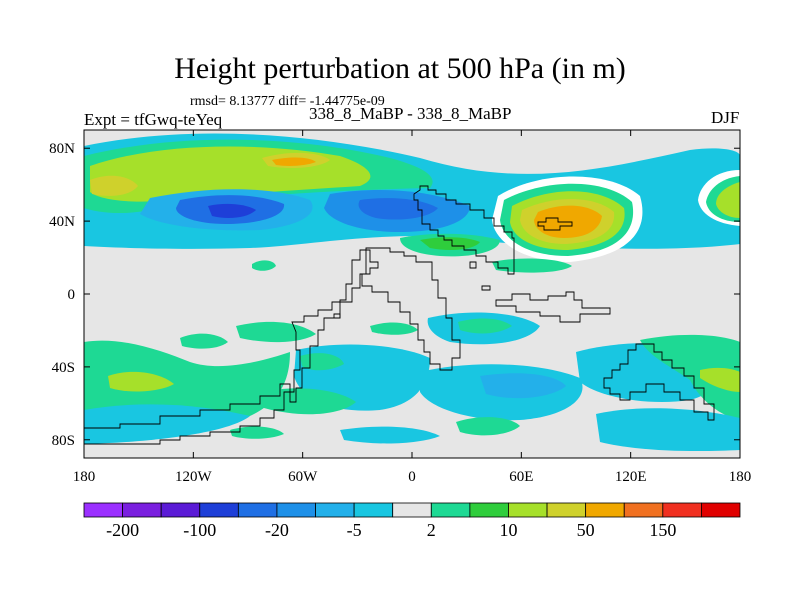  What do you see at coordinates (199, 530) in the screenshot?
I see `colorbar-label: -100` at bounding box center [199, 530].